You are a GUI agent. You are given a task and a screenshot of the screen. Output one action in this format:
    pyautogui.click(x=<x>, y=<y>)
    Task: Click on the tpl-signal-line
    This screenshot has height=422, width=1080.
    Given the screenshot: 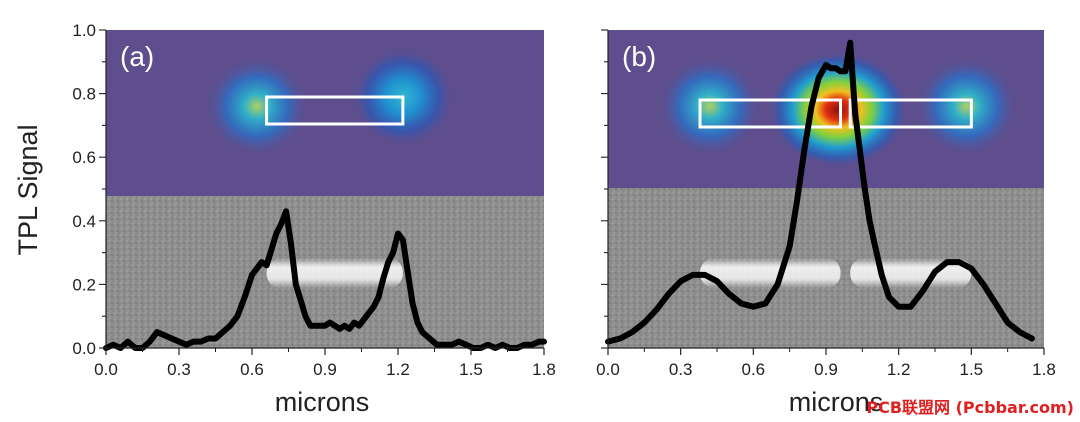 What is the action you would take?
    pyautogui.click(x=325, y=279)
    